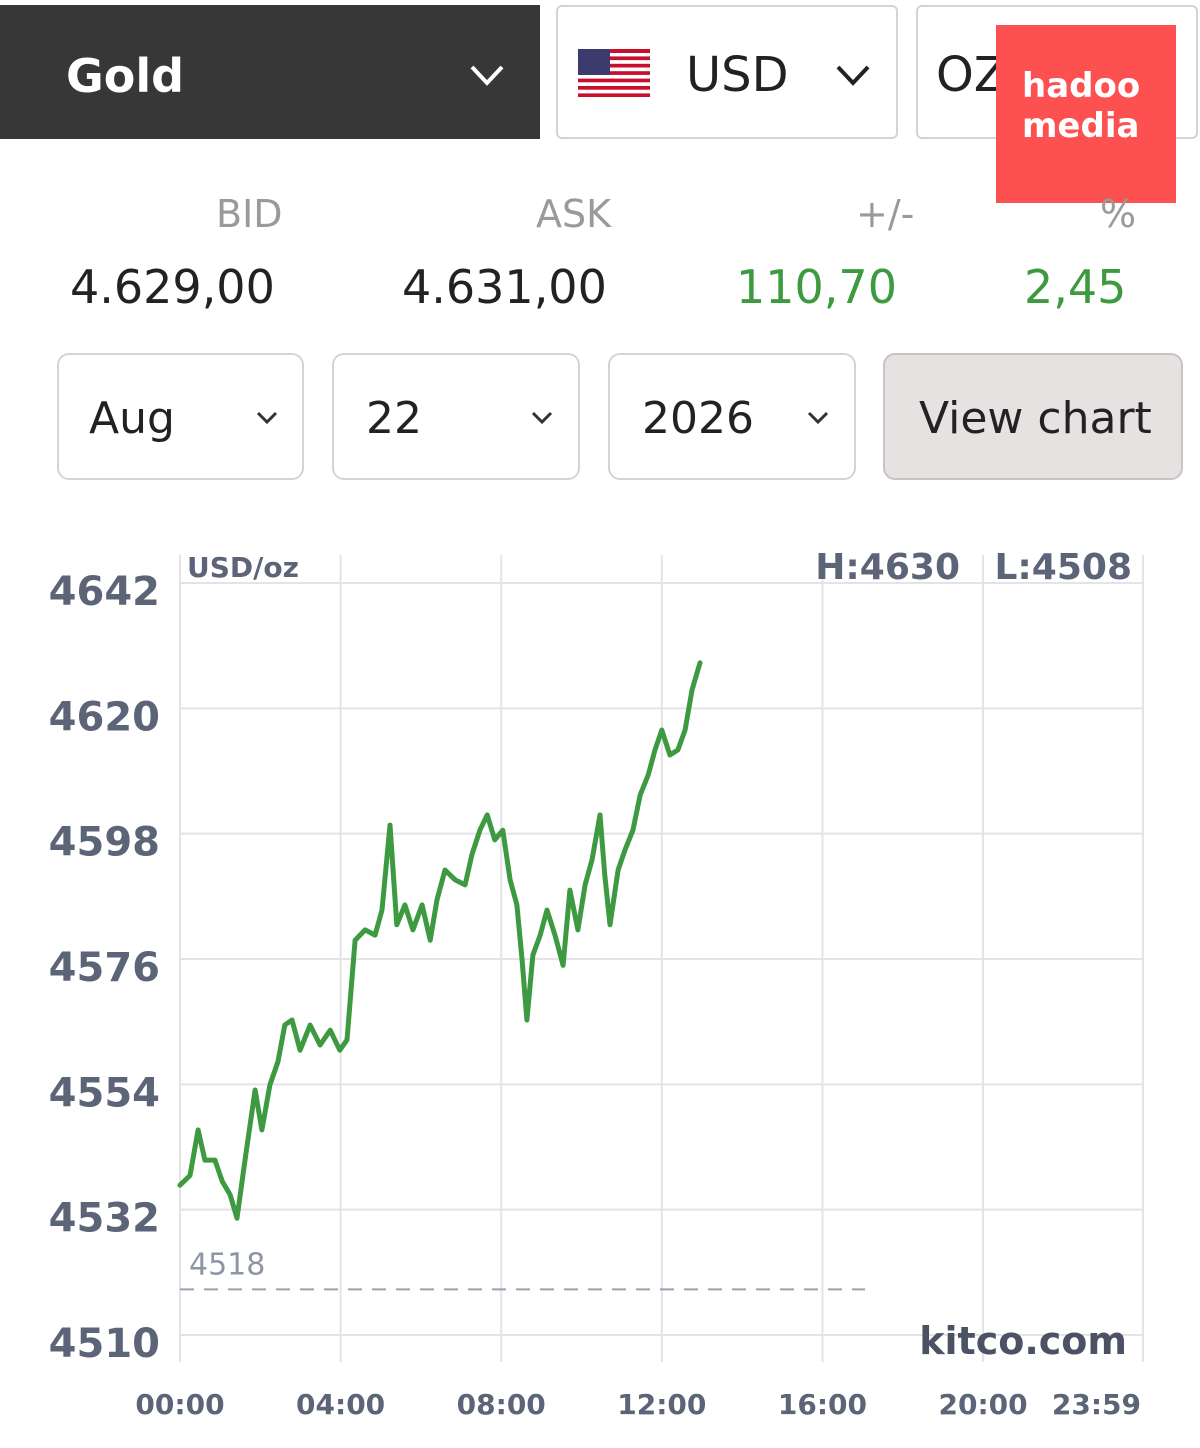 The height and width of the screenshot is (1448, 1200). What do you see at coordinates (887, 567) in the screenshot?
I see `high-label: H:4630` at bounding box center [887, 567].